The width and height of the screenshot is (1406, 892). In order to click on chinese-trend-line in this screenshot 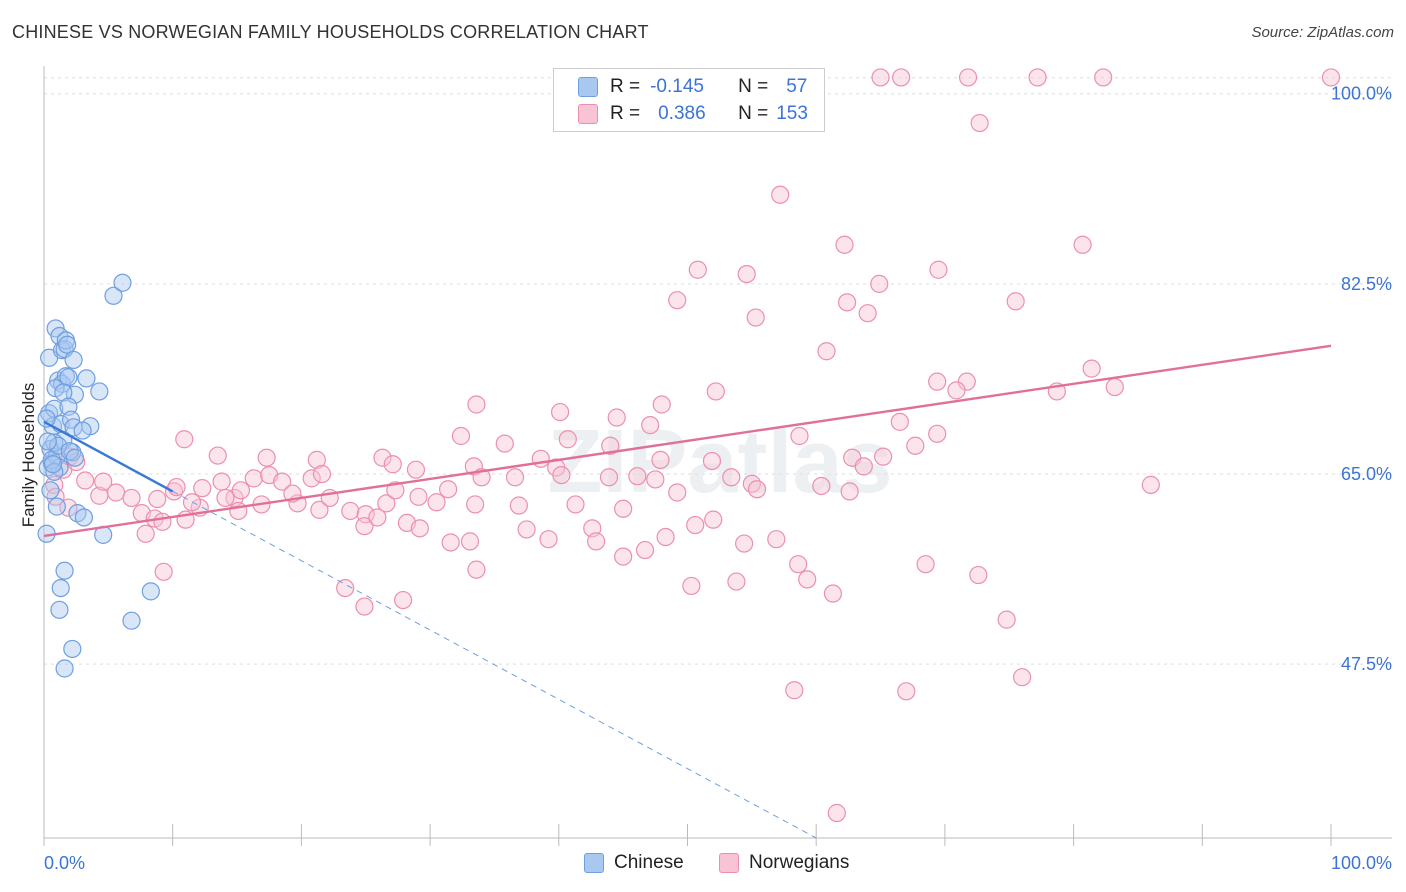, I will do `click(108, 456)`.